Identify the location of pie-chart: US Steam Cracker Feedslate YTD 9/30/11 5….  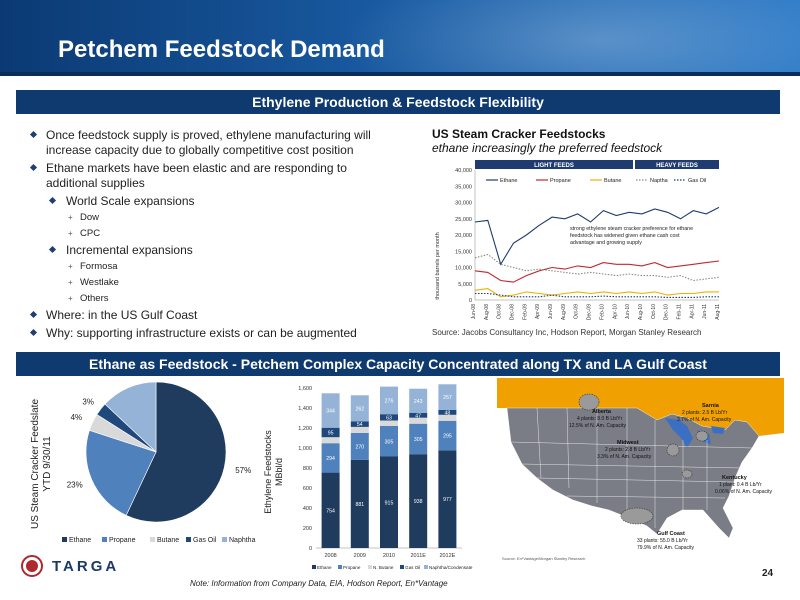
(143, 462).